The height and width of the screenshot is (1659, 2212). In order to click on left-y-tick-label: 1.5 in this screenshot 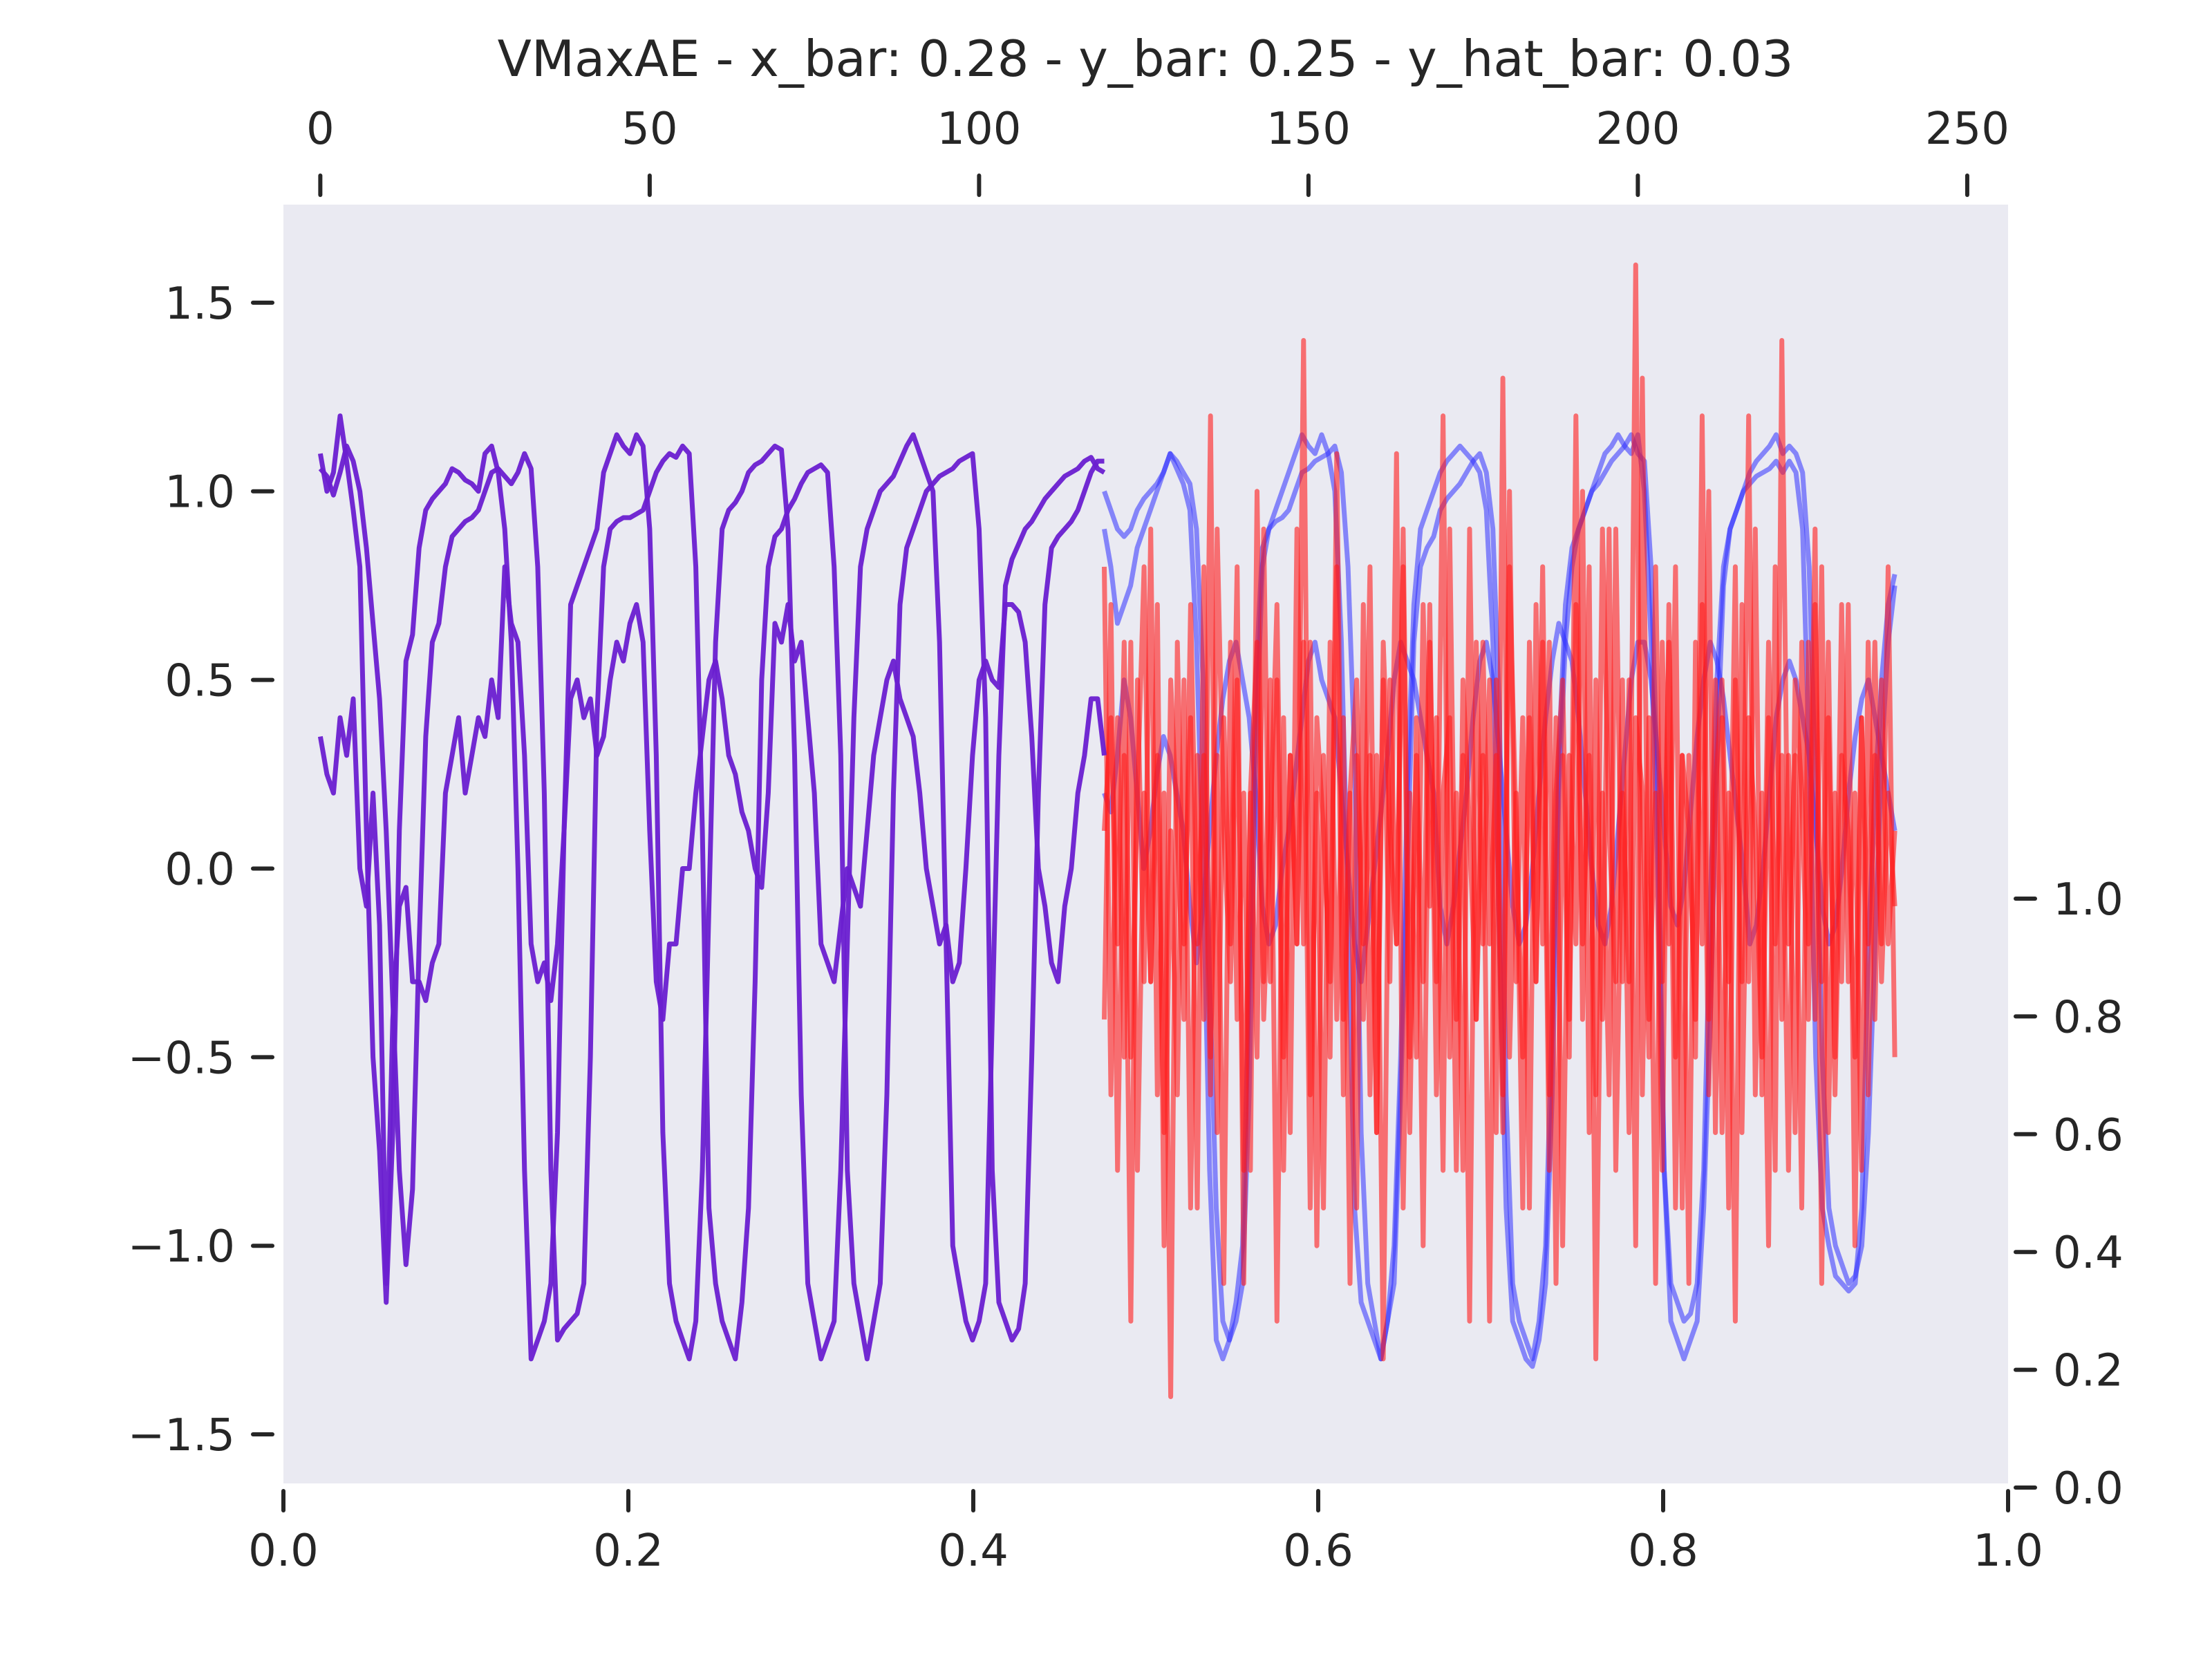, I will do `click(200, 304)`.